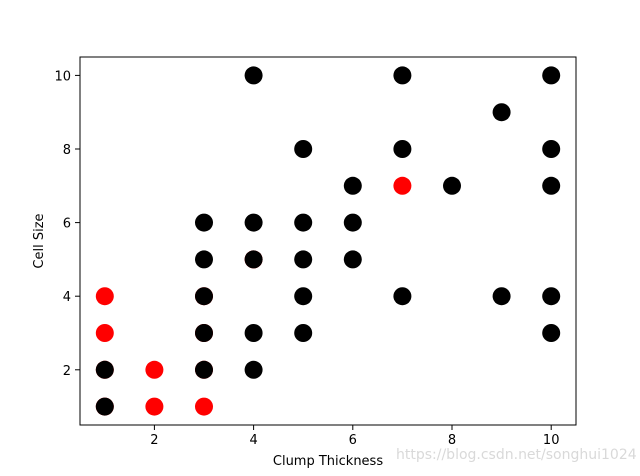 Image resolution: width=640 pixels, height=476 pixels. I want to click on x-axis-ticks: 2 4 6 8 10, so click(354, 436).